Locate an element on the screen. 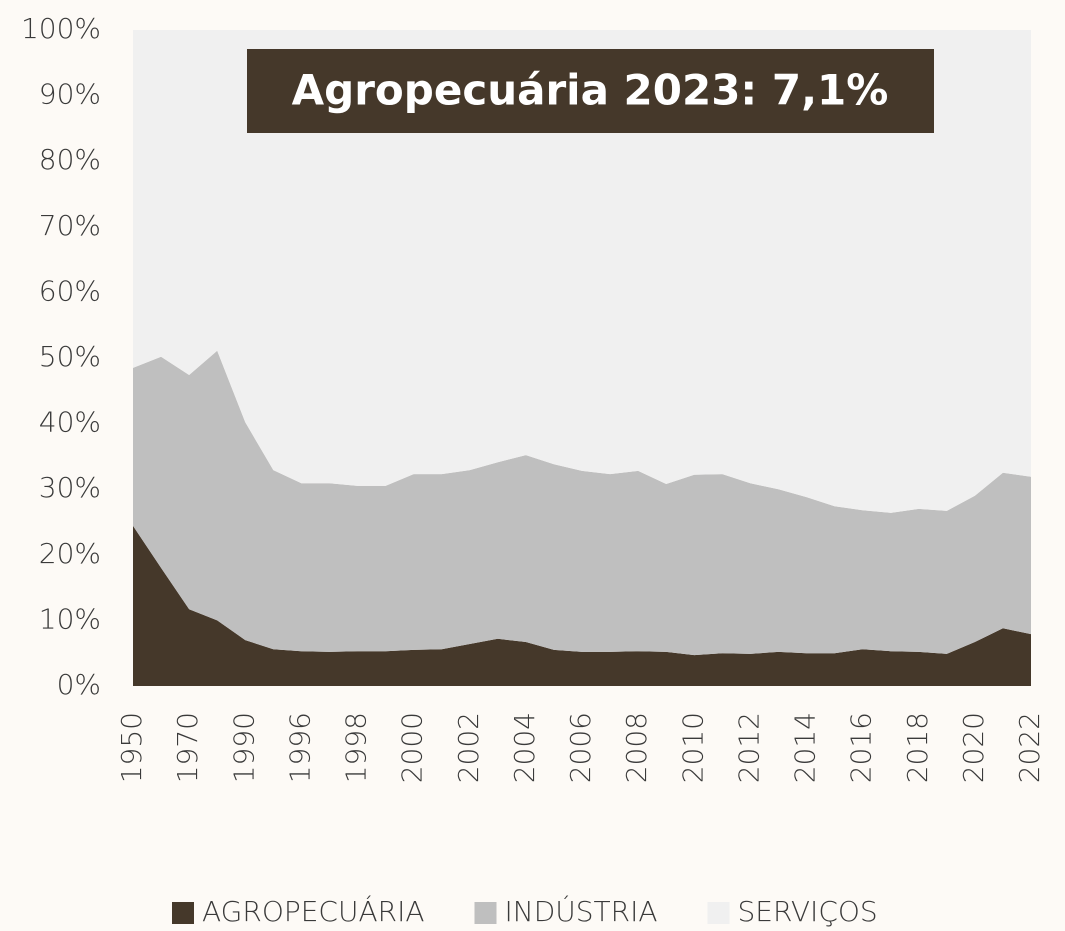  x-tick-label: 2016 is located at coordinates (861, 747).